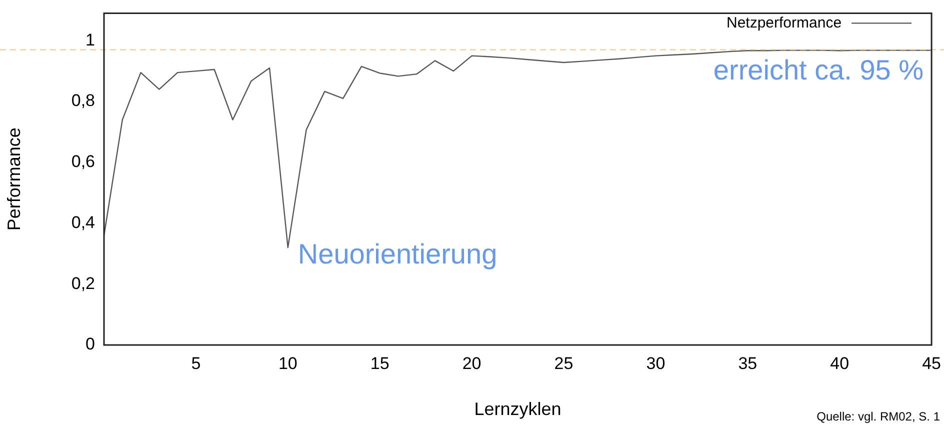 The image size is (944, 425). Describe the element at coordinates (83, 283) in the screenshot. I see `y-tick-label: 0,2` at that location.